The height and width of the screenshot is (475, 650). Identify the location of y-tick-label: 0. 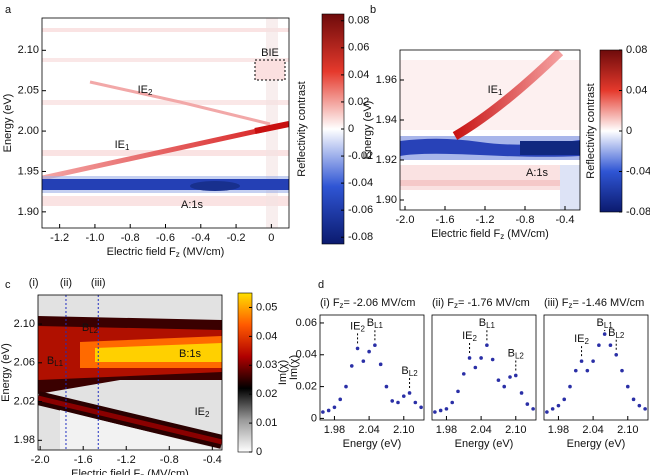
(314, 418).